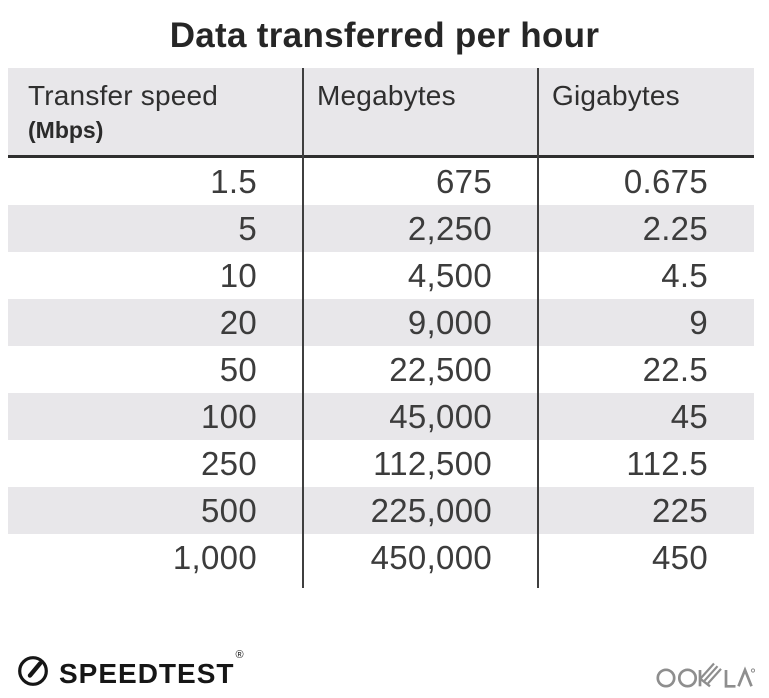  Describe the element at coordinates (229, 510) in the screenshot. I see `cell-speed: 500` at that location.